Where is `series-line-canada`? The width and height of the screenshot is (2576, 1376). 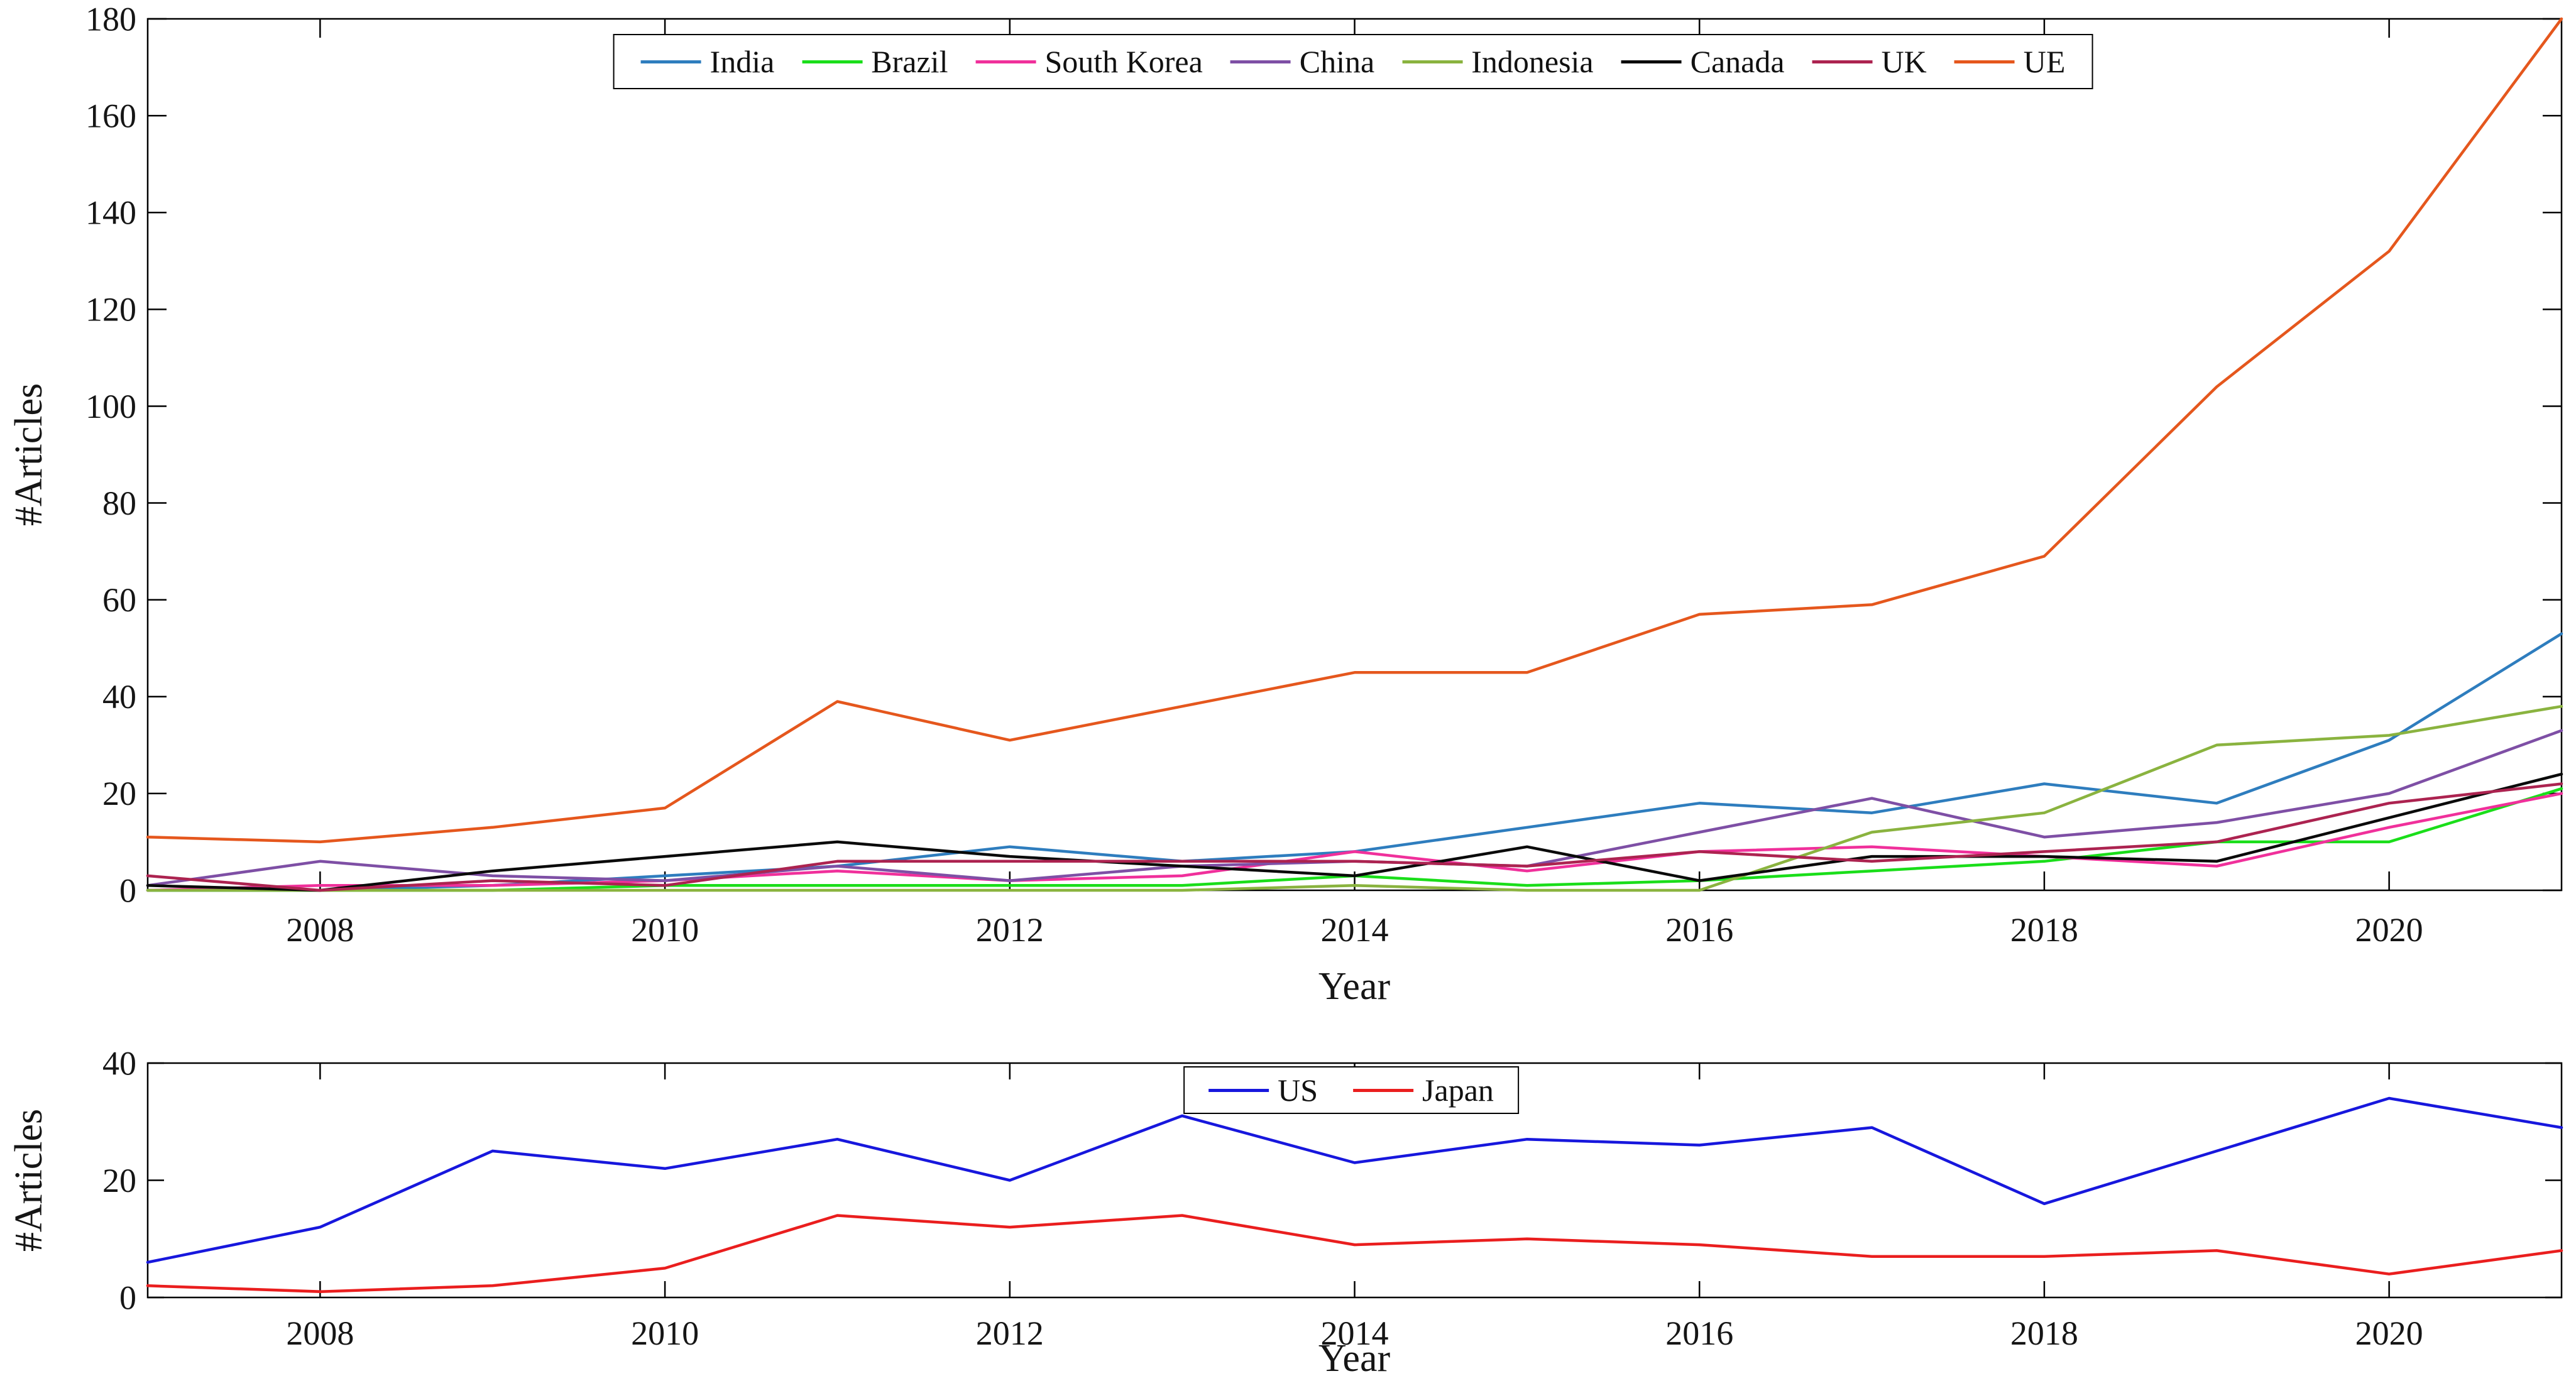 series-line-canada is located at coordinates (1354, 832).